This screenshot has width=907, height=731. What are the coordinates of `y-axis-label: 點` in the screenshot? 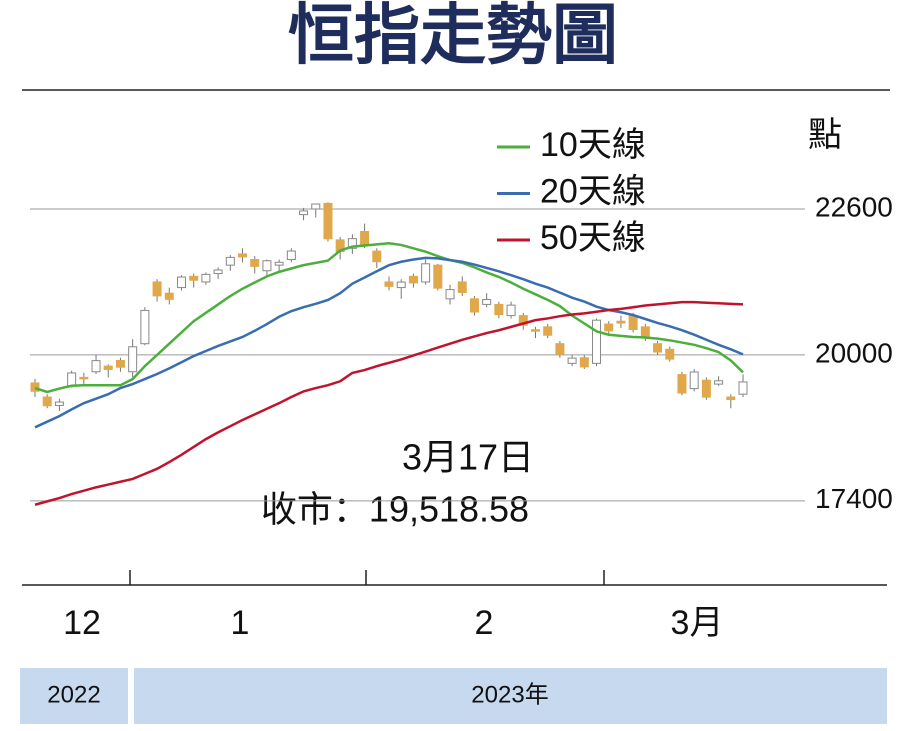 It's located at (825, 135).